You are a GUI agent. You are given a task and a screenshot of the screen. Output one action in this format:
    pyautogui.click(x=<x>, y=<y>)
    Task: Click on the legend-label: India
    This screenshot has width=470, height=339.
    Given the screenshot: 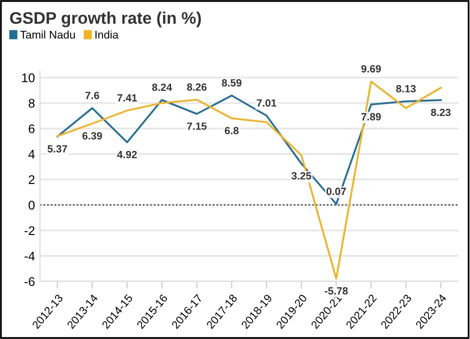 What is the action you would take?
    pyautogui.click(x=107, y=34)
    